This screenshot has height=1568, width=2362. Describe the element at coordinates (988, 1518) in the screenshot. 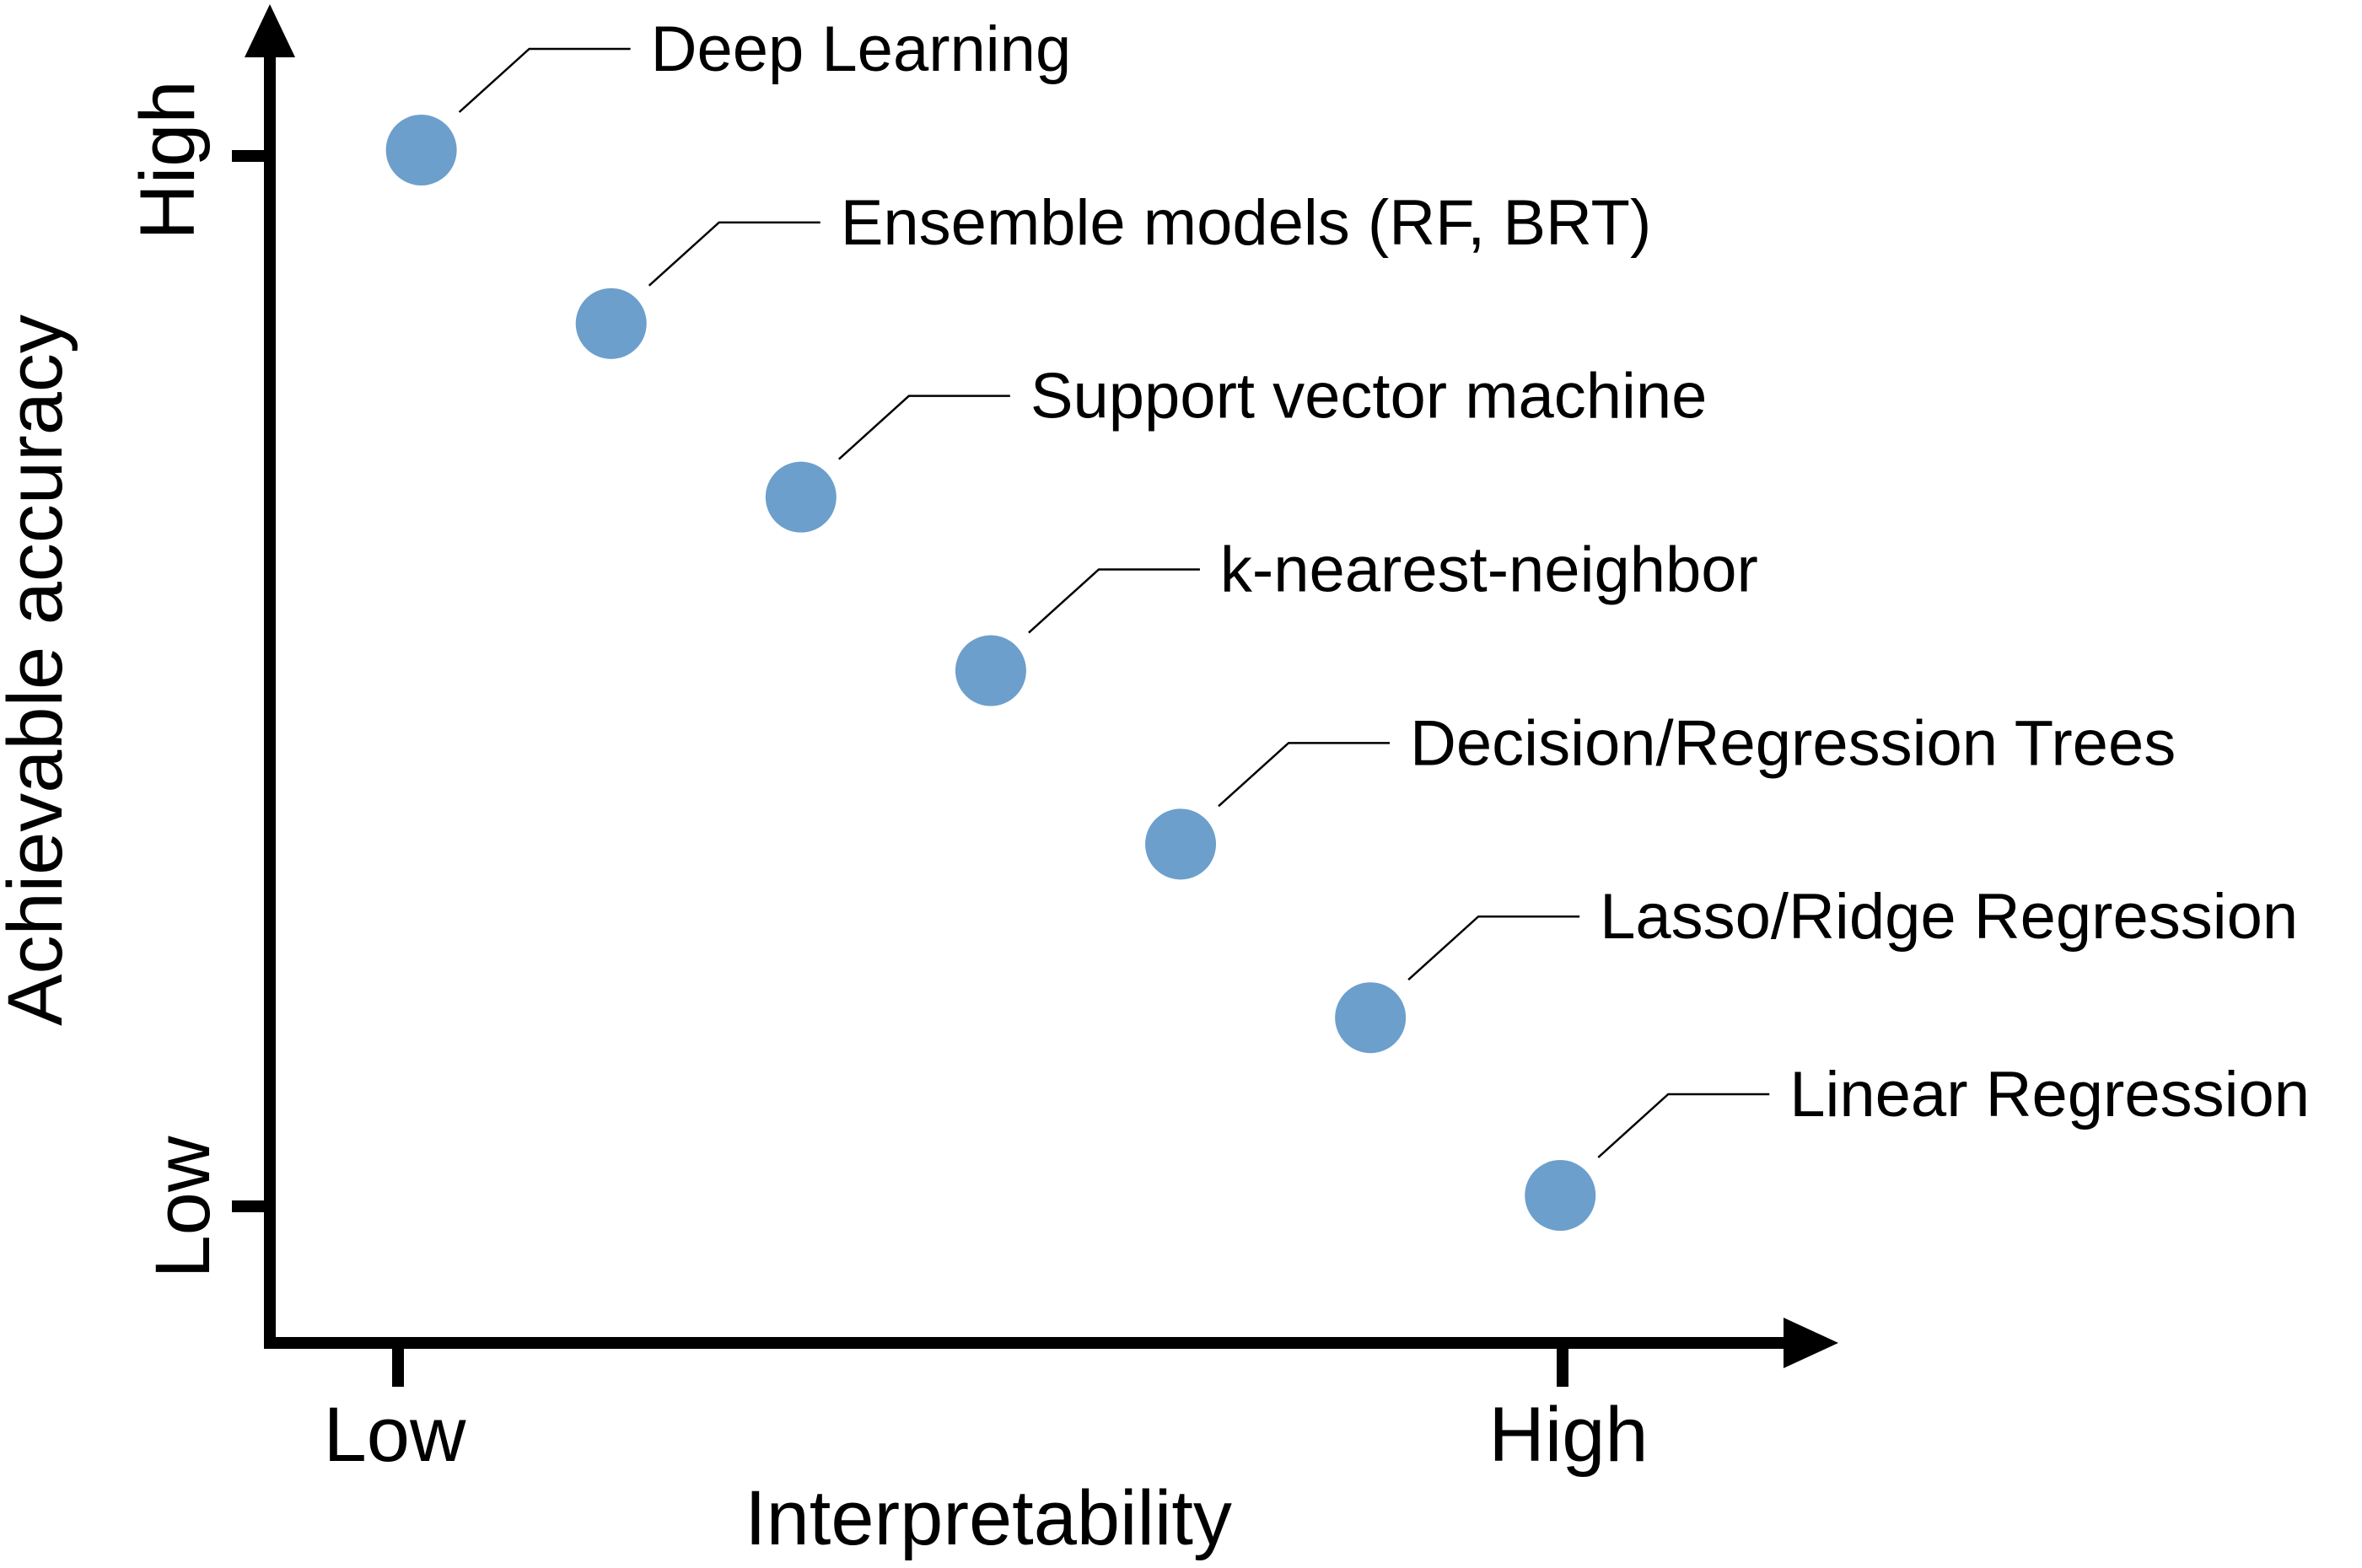

I see `x-axis-title: Interpretability` at that location.